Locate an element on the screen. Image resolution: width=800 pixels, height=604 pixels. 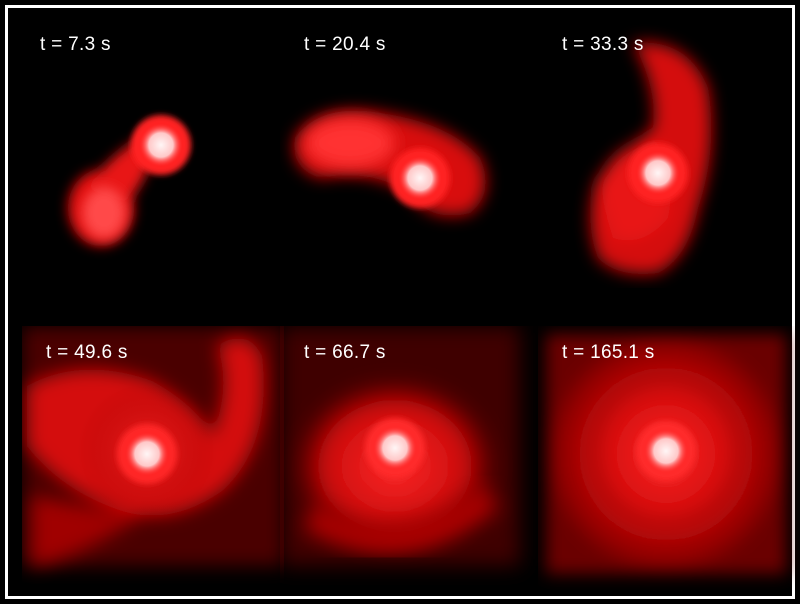
time-label-6: t = 165.1 s is located at coordinates (608, 352).